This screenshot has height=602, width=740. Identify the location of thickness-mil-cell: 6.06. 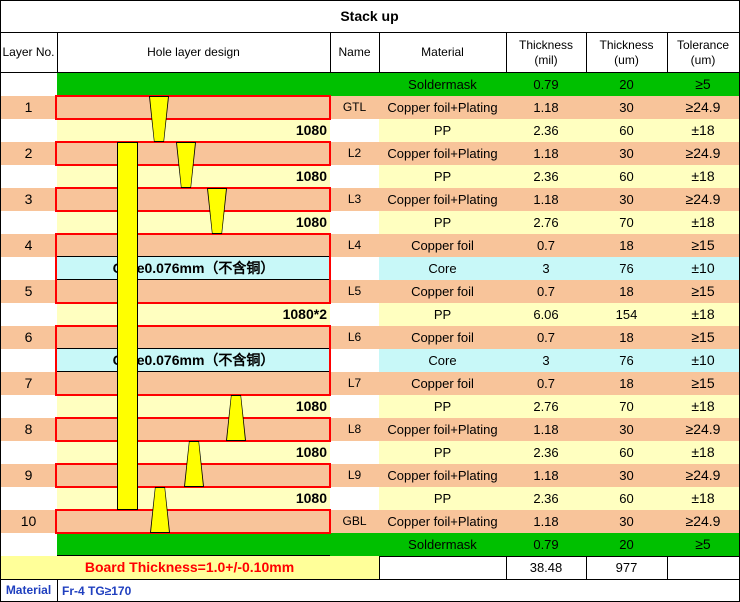
(546, 315).